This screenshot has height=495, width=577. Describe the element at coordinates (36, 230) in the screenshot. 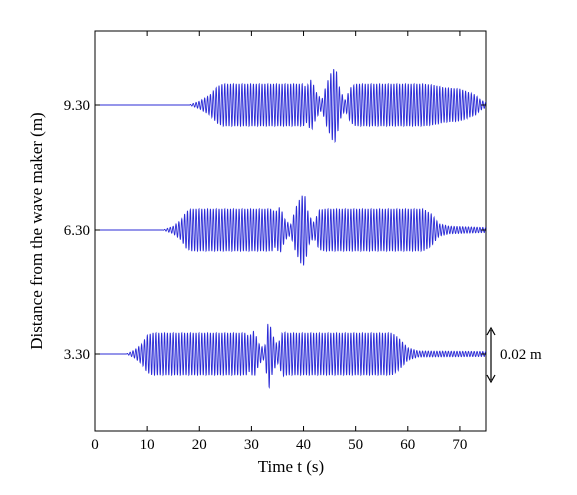

I see `y-axis-label: Distance from the wave maker (m)` at that location.